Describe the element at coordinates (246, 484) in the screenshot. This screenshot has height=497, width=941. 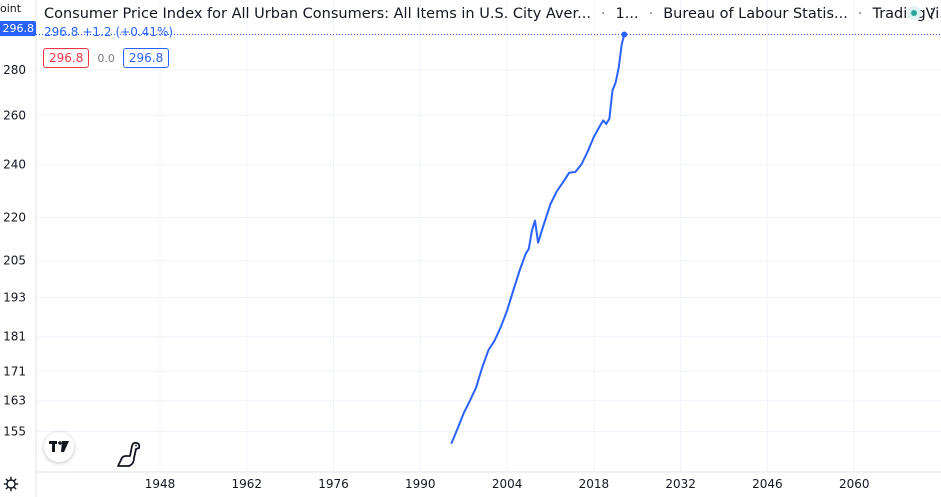
I see `x-tick-label: 1962` at that location.